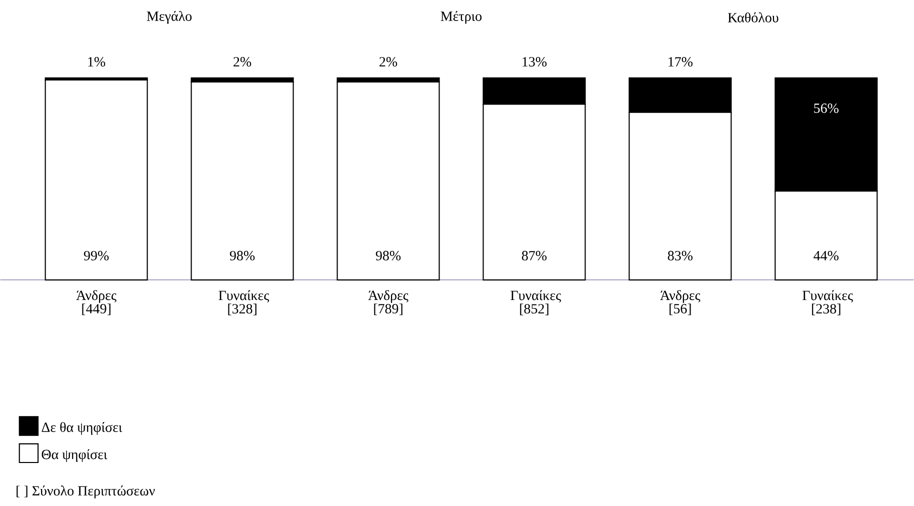 Image resolution: width=914 pixels, height=506 pixels. I want to click on x-tick-label: Γυναίκες [238], so click(827, 303).